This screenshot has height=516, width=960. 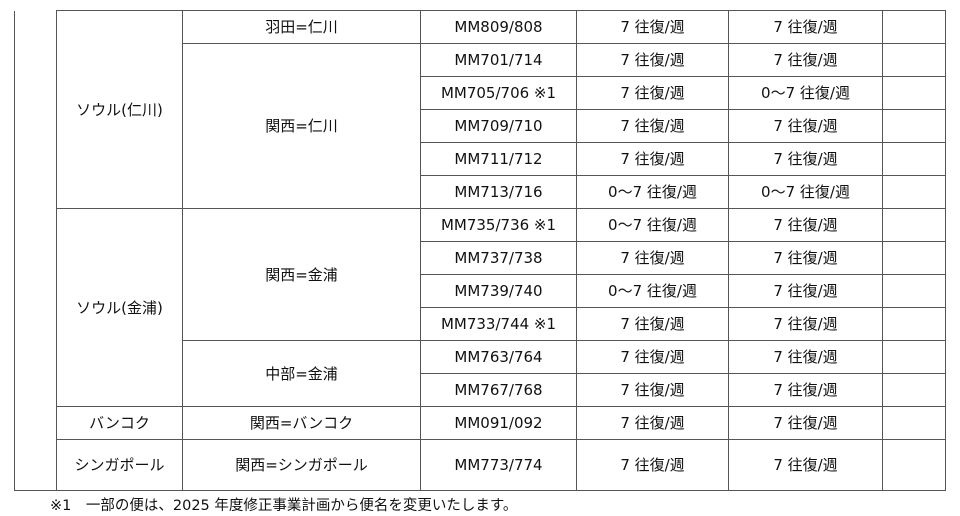 What do you see at coordinates (498, 423) in the screenshot?
I see `flight-number-cell: MM091/092` at bounding box center [498, 423].